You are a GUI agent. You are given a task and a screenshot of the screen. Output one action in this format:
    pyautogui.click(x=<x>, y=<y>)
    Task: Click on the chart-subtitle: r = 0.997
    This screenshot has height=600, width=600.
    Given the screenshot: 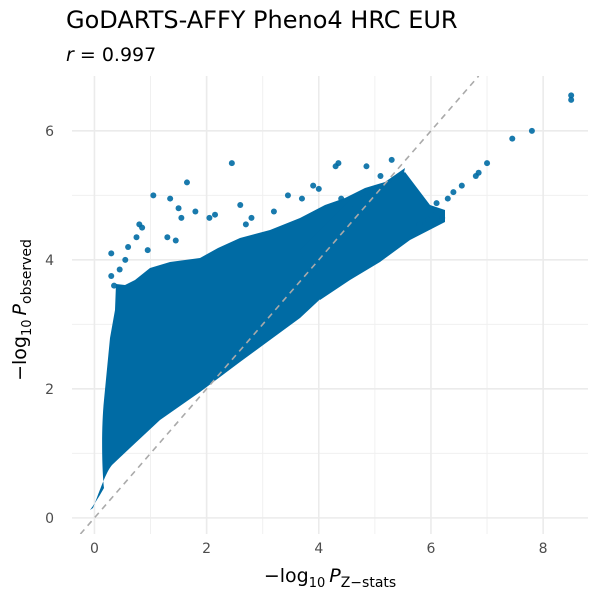 What is the action you would take?
    pyautogui.click(x=111, y=55)
    